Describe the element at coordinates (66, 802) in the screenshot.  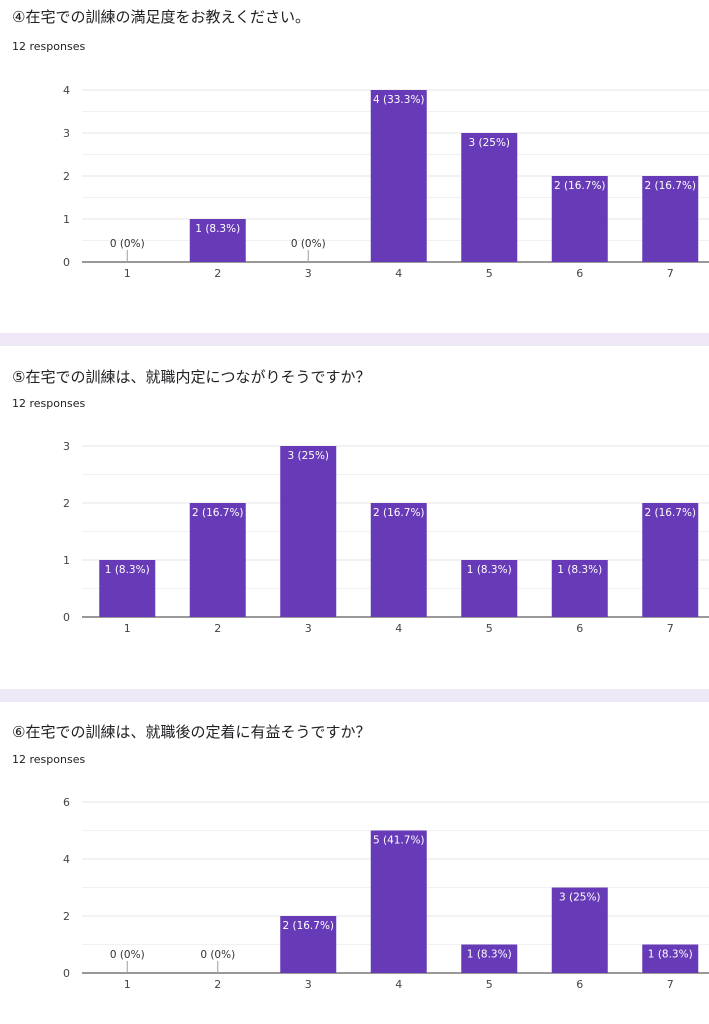
I see `y-tick-label: 6` at that location.